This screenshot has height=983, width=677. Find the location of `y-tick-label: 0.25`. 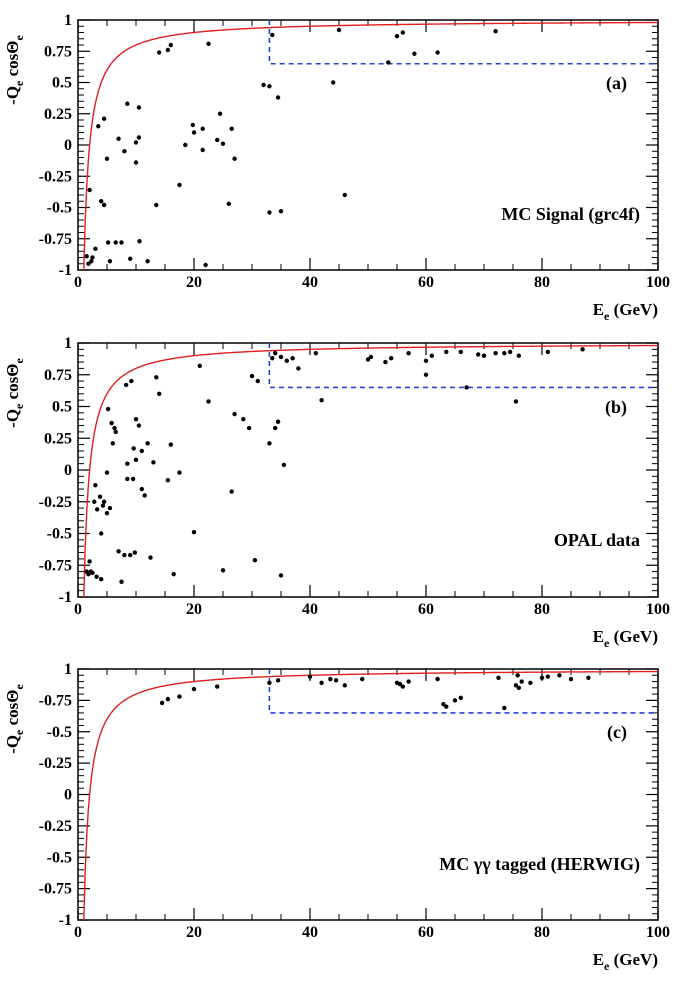

y-tick-label: 0.25 is located at coordinates (58, 114).